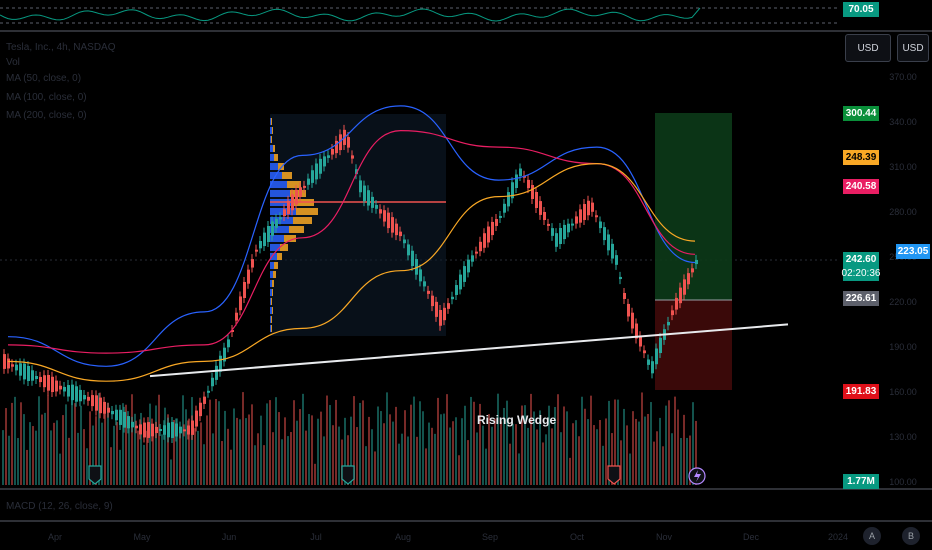 Image resolution: width=932 pixels, height=550 pixels. I want to click on volume-value-badge: 1.77M, so click(861, 481).